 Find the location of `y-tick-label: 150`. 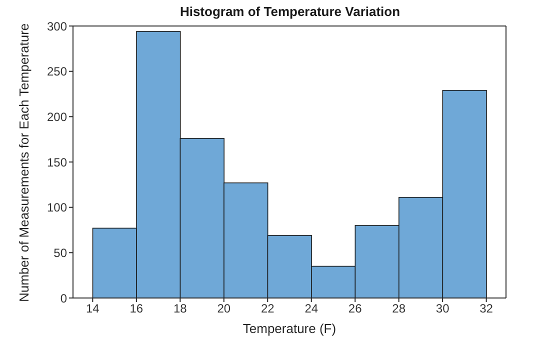

y-tick-label: 150 is located at coordinates (57, 162).